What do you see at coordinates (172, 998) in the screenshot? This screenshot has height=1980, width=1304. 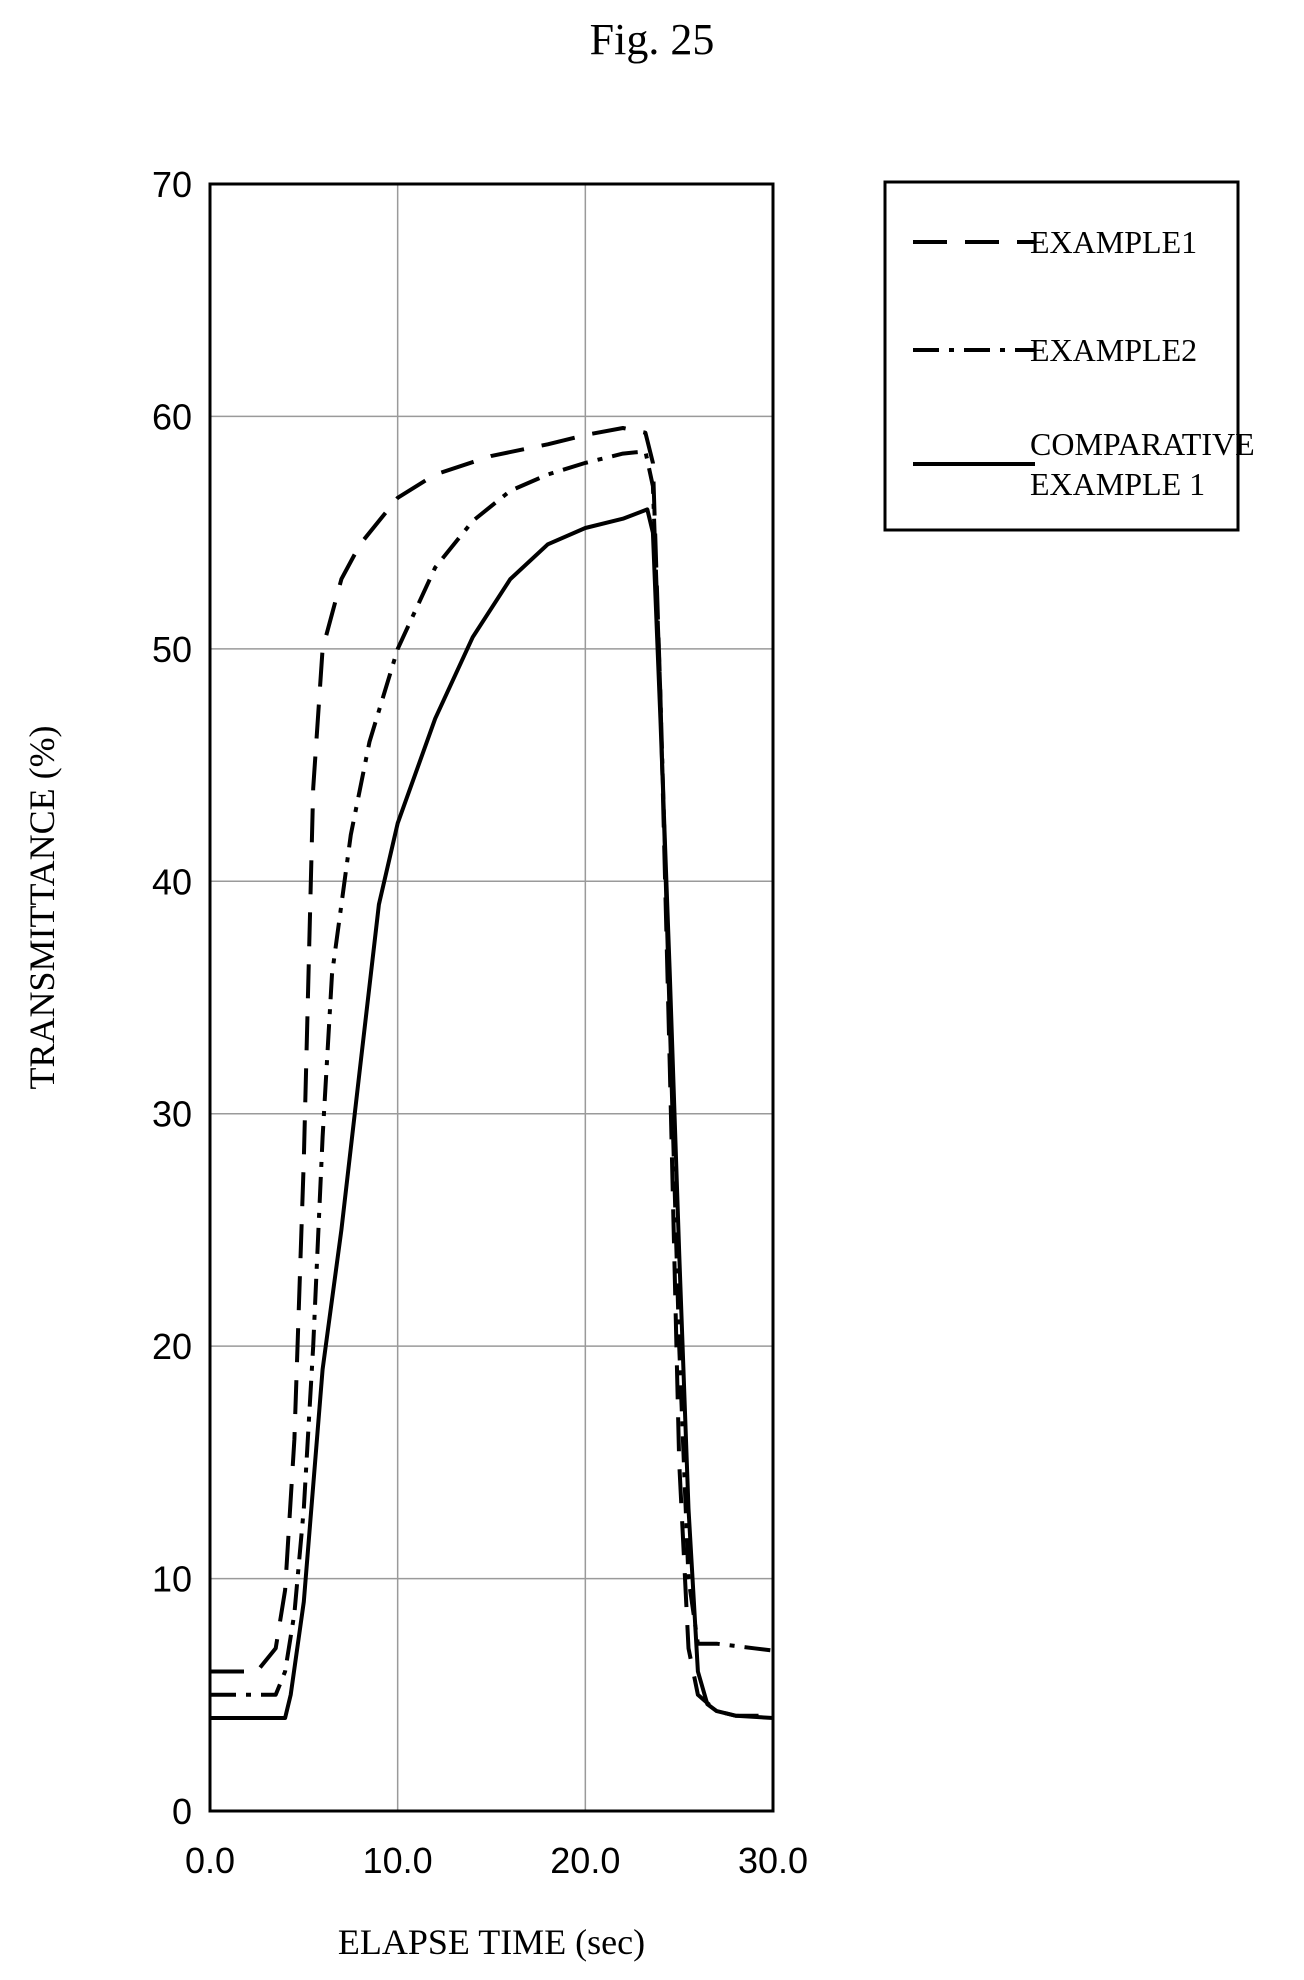 I see `y-axis-ticks: 0 10 20 30 40 50 60 70` at bounding box center [172, 998].